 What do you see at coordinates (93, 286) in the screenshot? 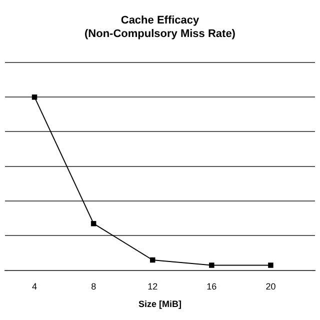
I see `x-tick-label: 8` at bounding box center [93, 286].